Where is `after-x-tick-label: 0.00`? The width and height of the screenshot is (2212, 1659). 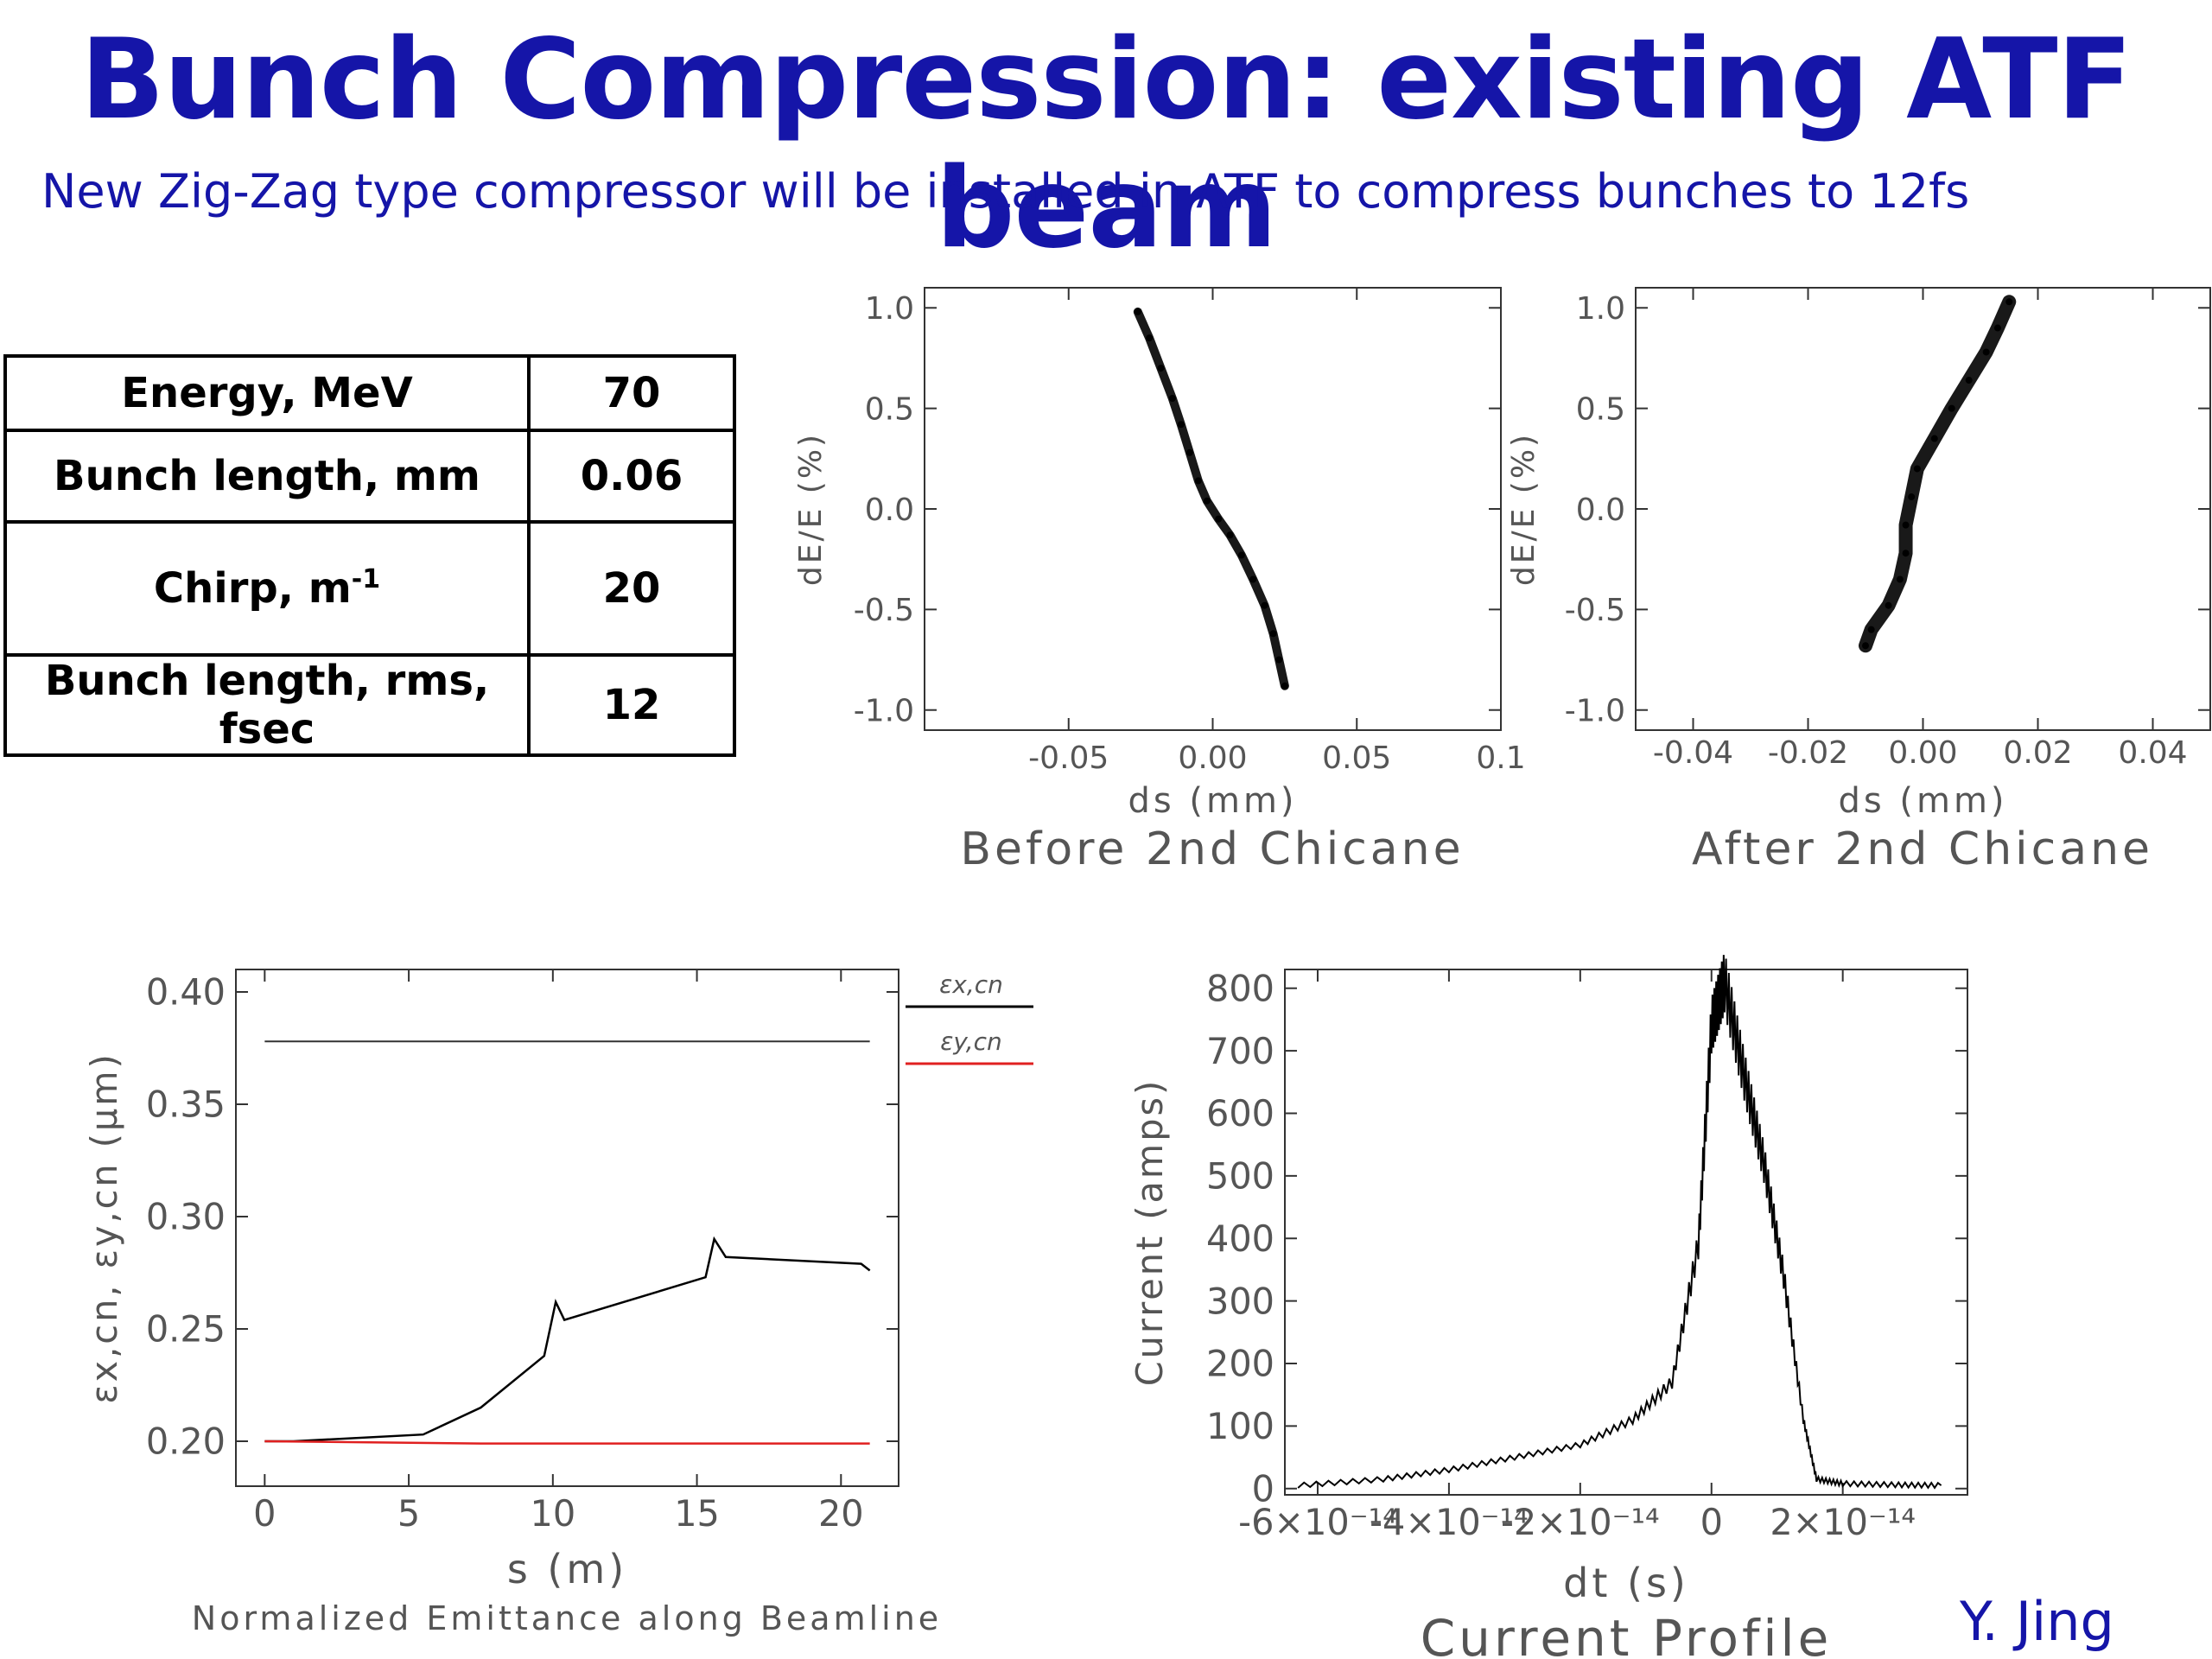
after-x-tick-label: 0.00 is located at coordinates (1922, 753).